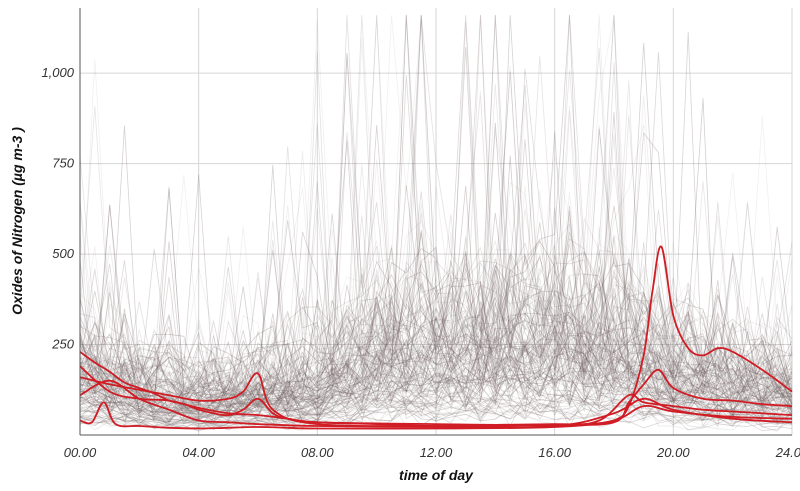  I want to click on y-tick-label: 750, so click(63, 163).